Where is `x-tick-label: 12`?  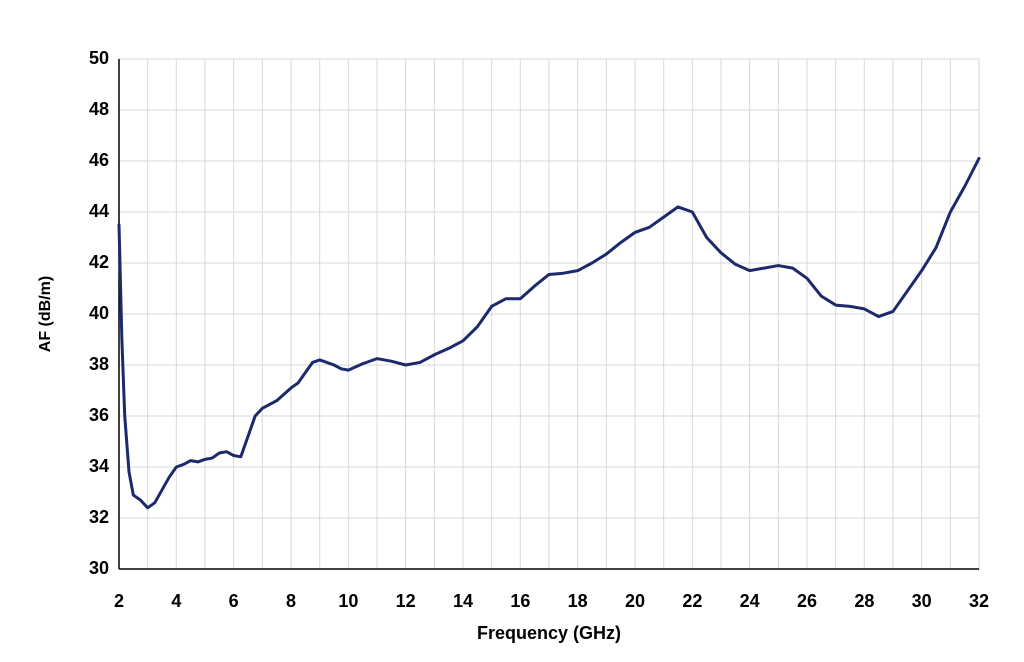 x-tick-label: 12 is located at coordinates (406, 601).